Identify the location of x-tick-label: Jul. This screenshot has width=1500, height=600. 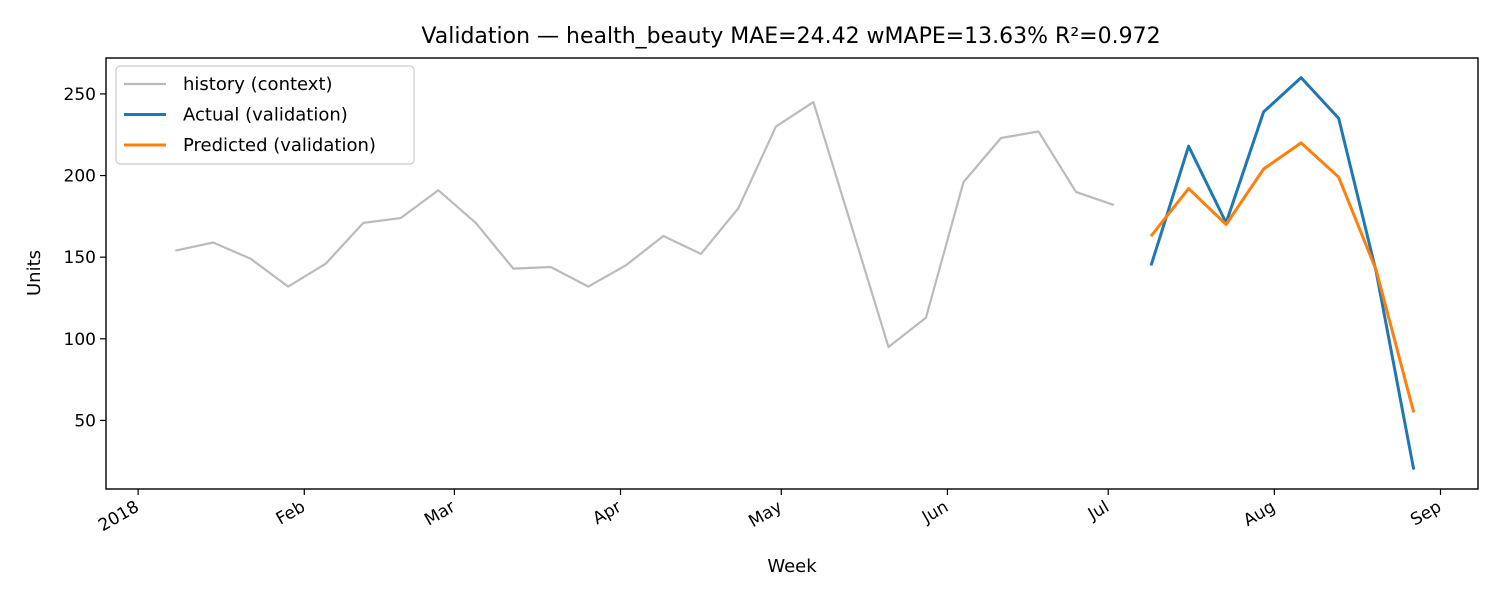
(1098, 511).